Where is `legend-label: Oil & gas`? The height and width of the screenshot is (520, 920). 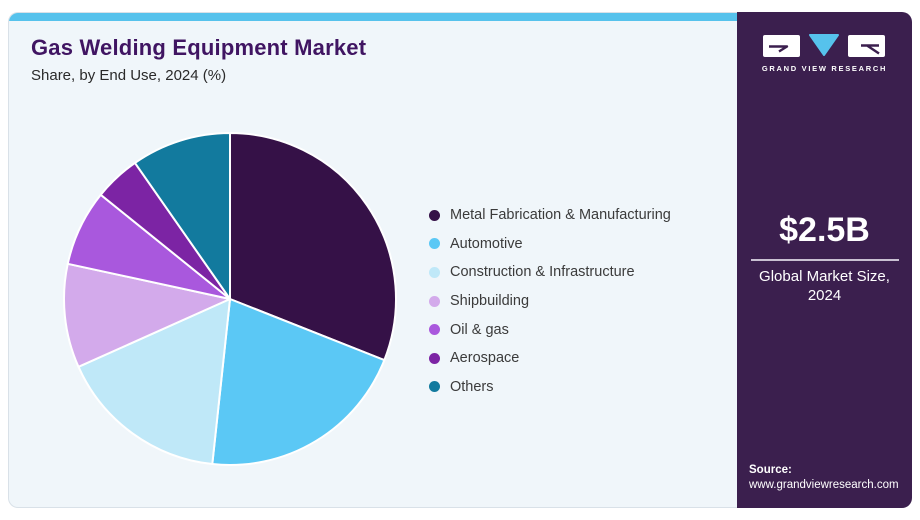
legend-label: Oil & gas is located at coordinates (479, 329).